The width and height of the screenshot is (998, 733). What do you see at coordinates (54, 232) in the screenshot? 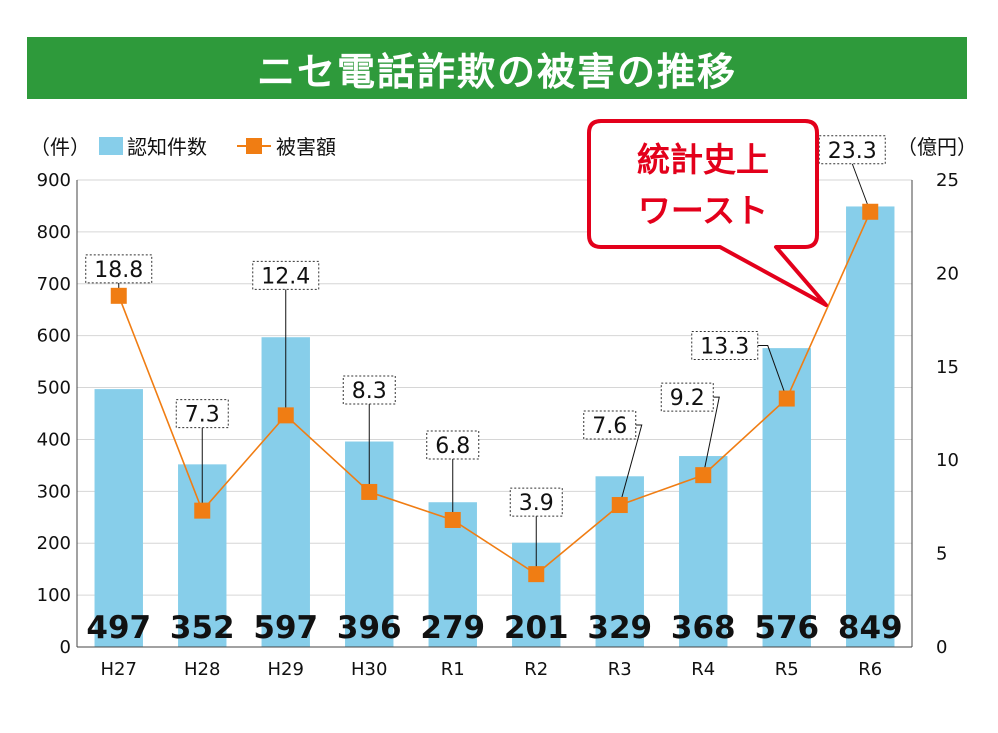
I see `left-tick-label: 800` at bounding box center [54, 232].